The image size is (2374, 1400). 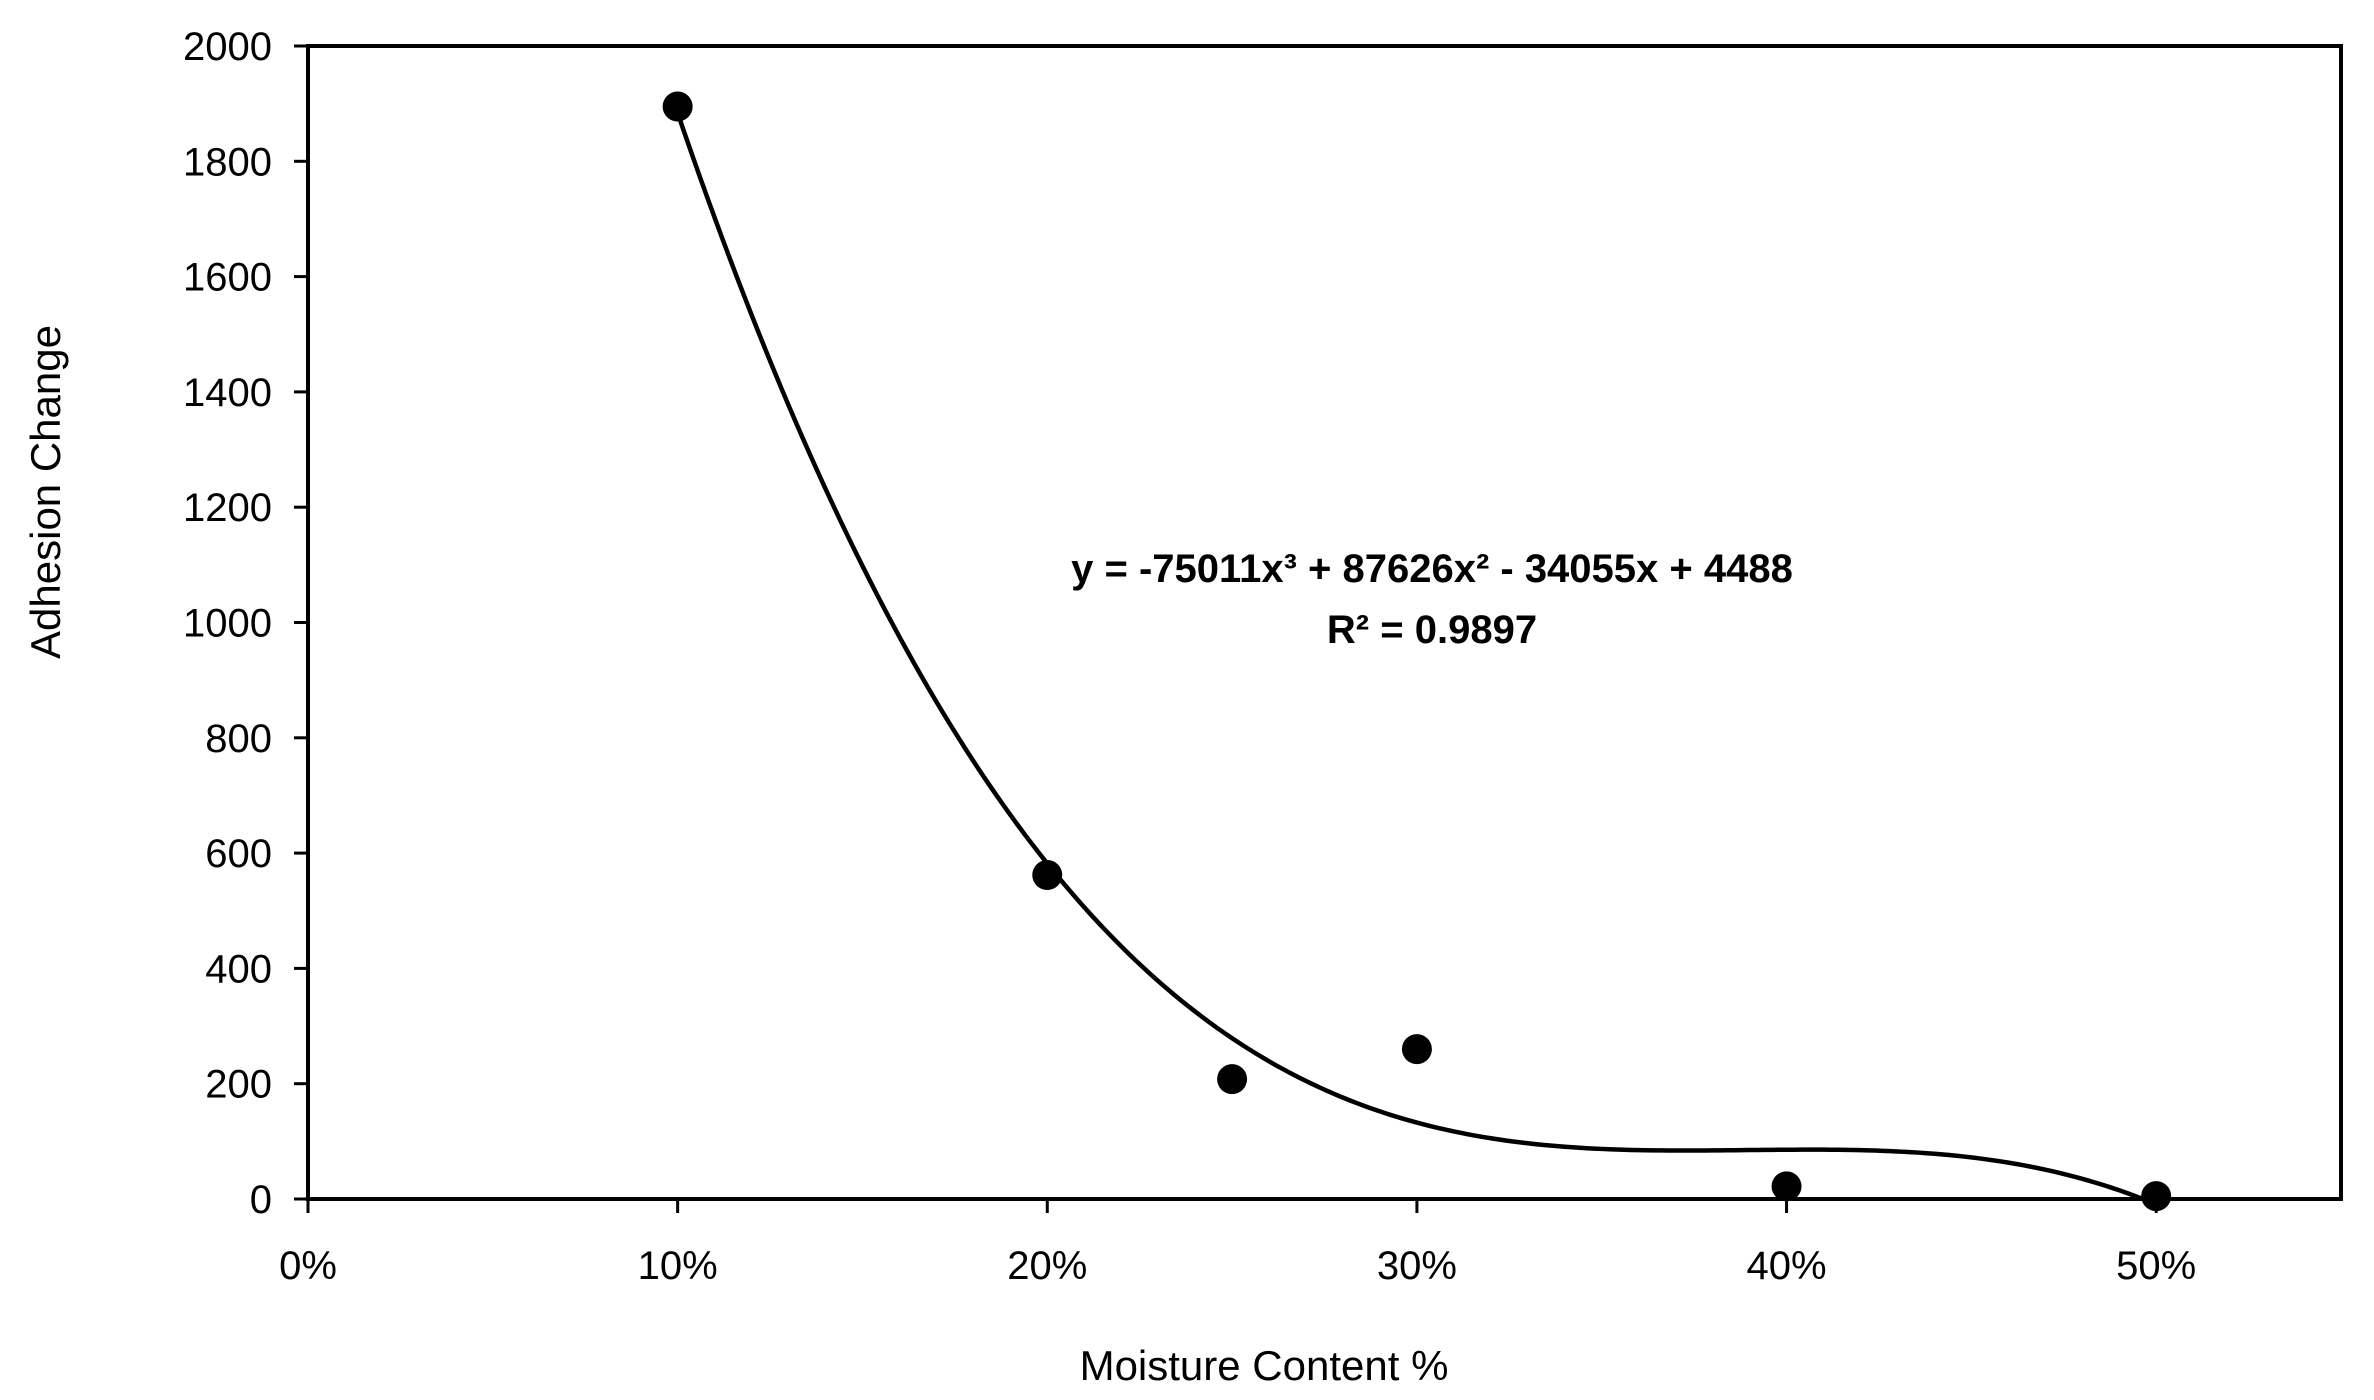 What do you see at coordinates (238, 739) in the screenshot?
I see `y-tick-label: 800` at bounding box center [238, 739].